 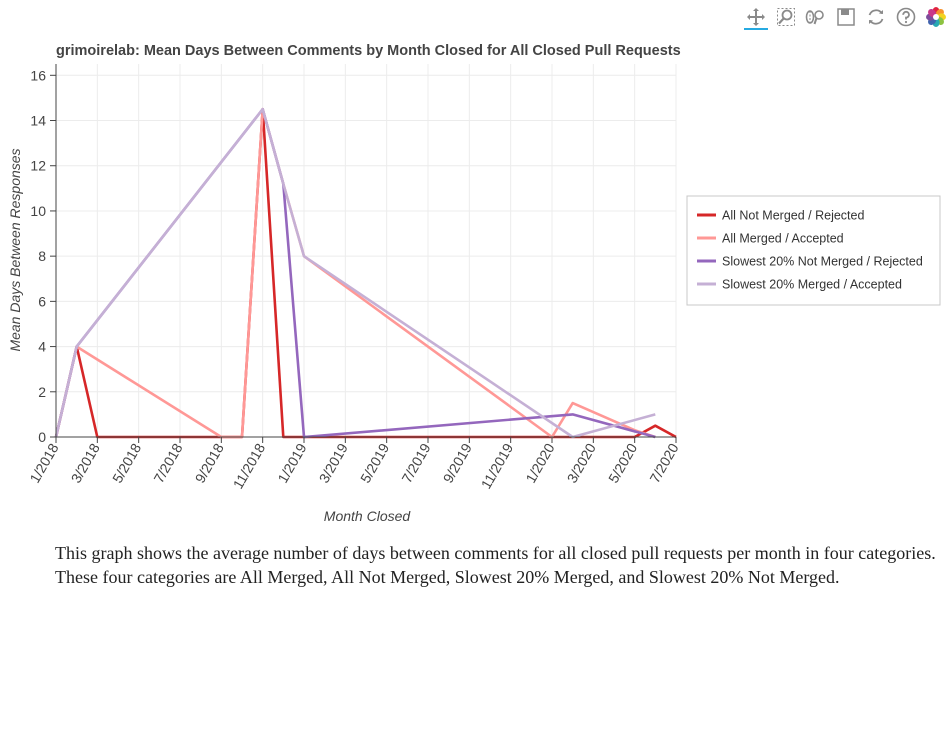 I want to click on legend-item: Slowest 20% Merged / Accepted, so click(x=799, y=285).